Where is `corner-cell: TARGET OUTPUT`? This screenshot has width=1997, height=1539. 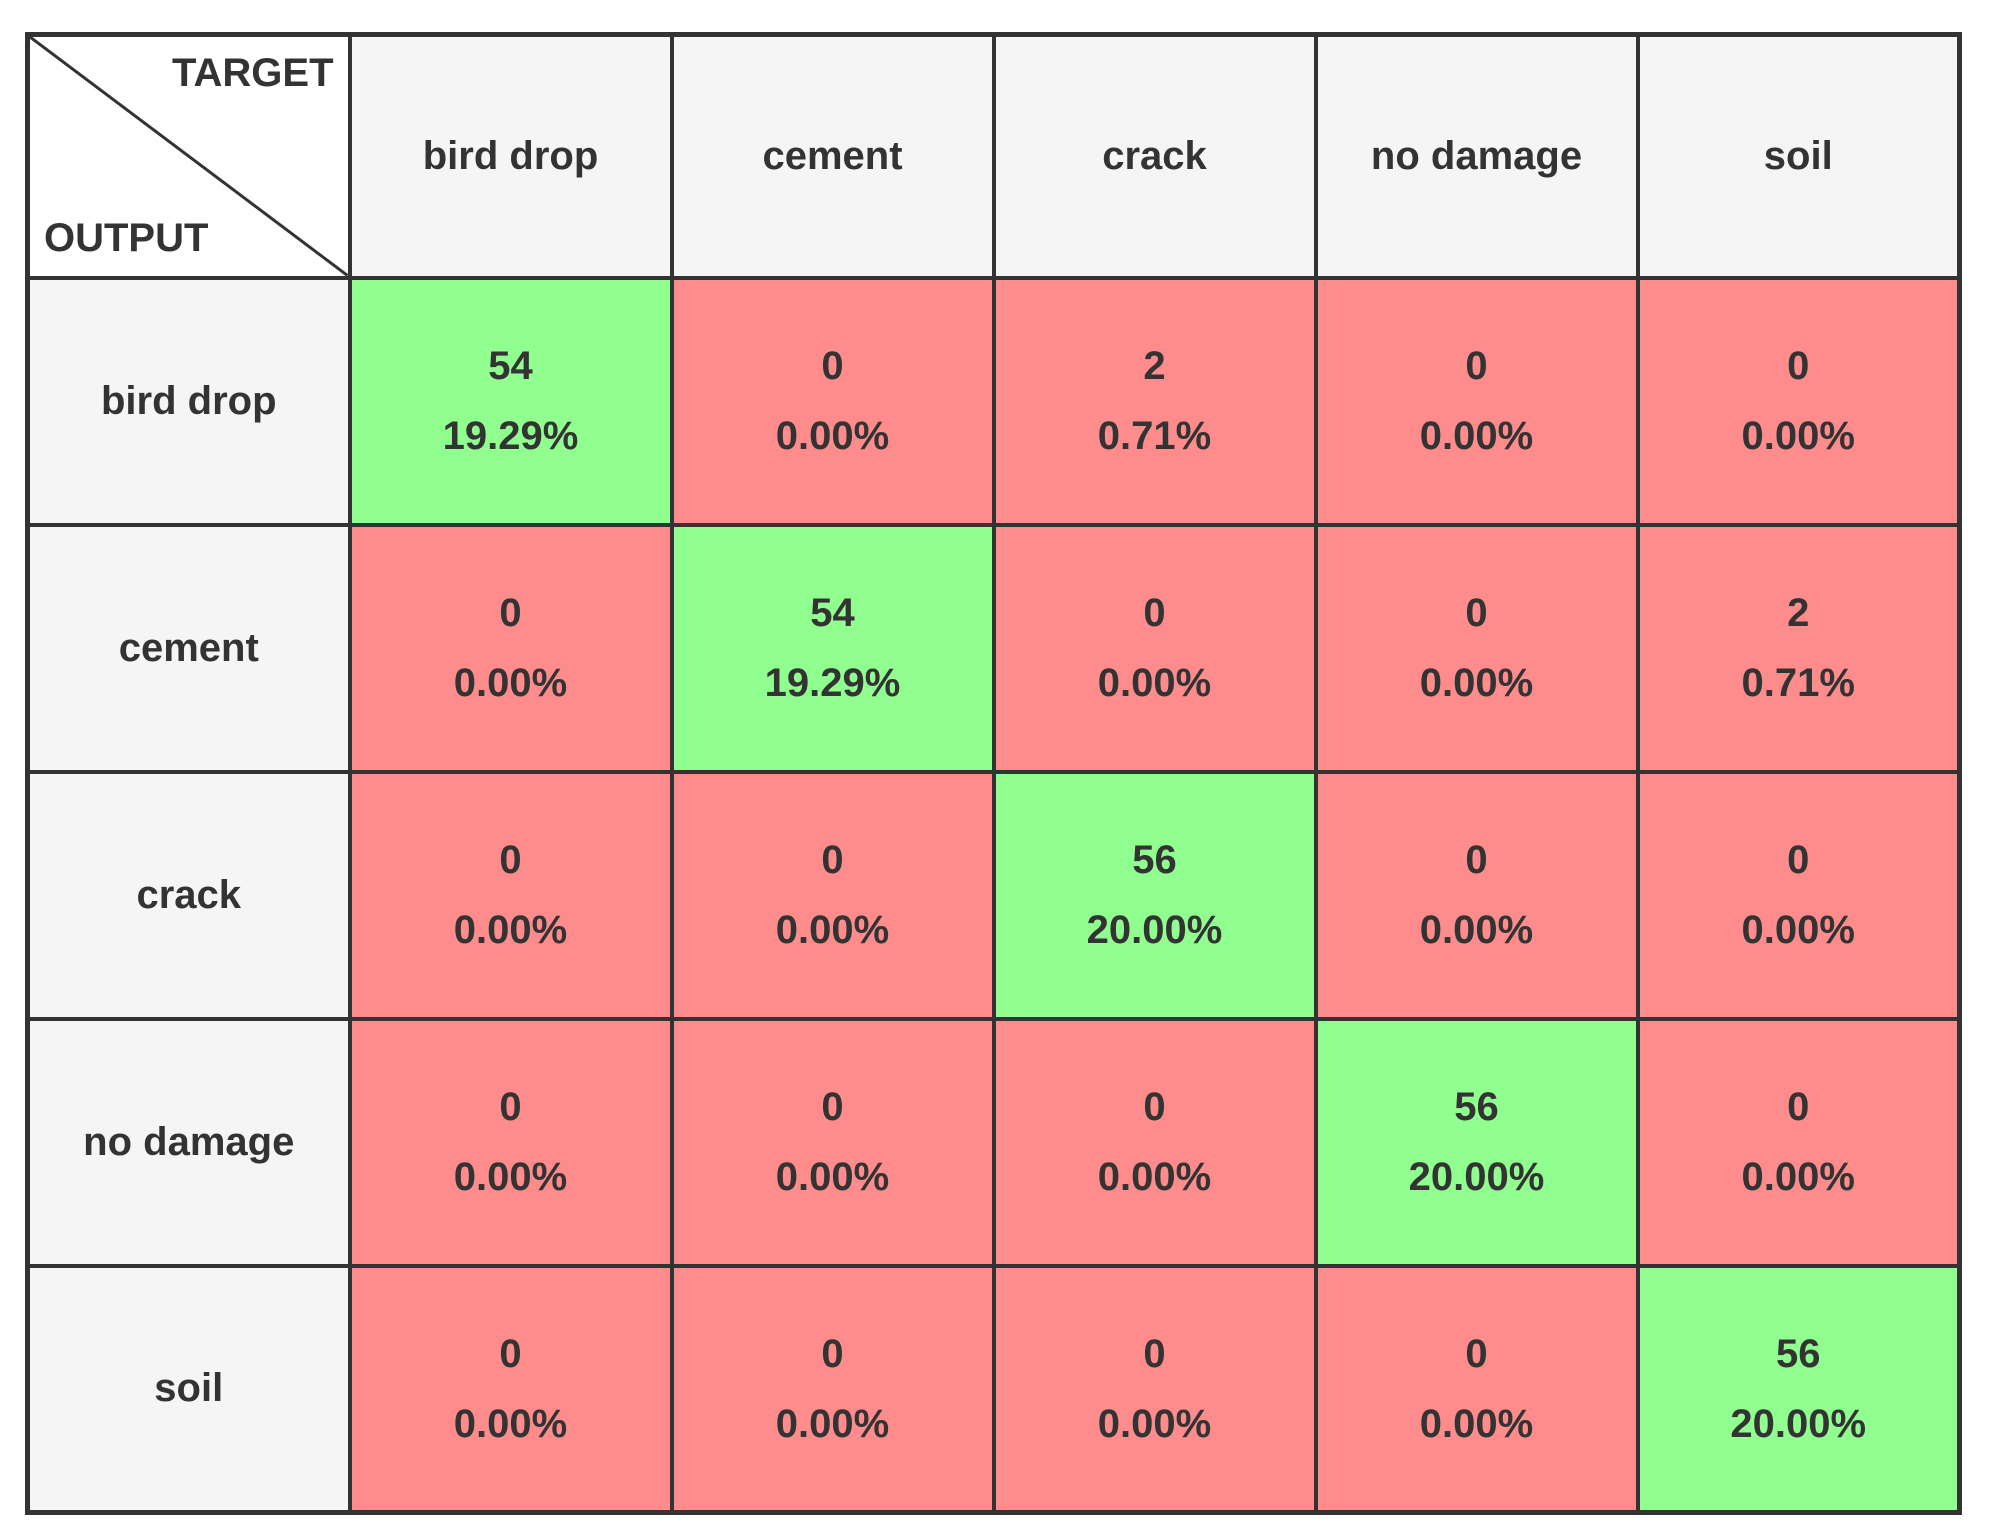
corner-cell: TARGET OUTPUT is located at coordinates (188, 156).